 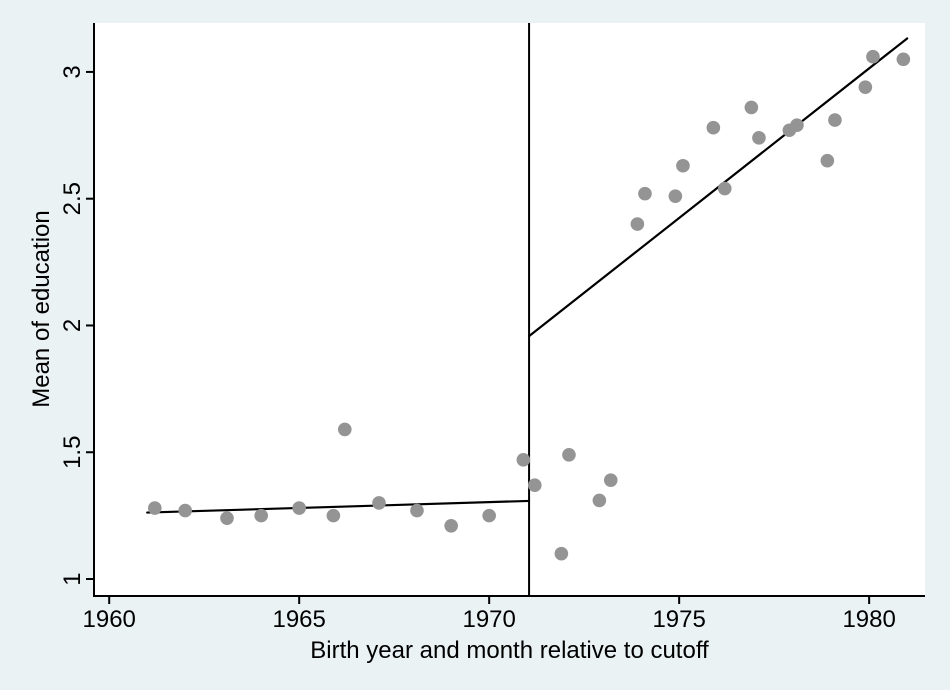 I want to click on y-tick-label: 2.5, so click(x=72, y=198).